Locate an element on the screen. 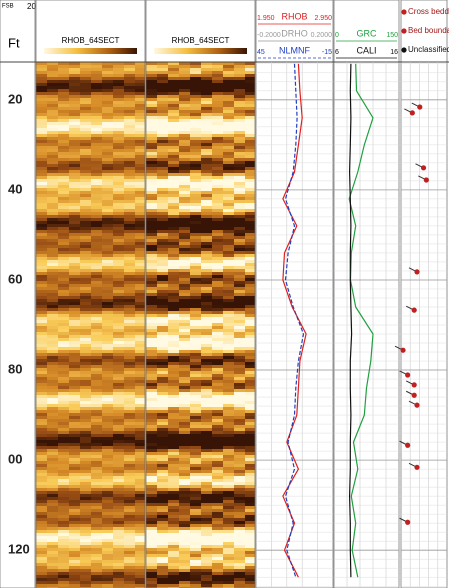  curve-name: DRHO is located at coordinates (294, 33).